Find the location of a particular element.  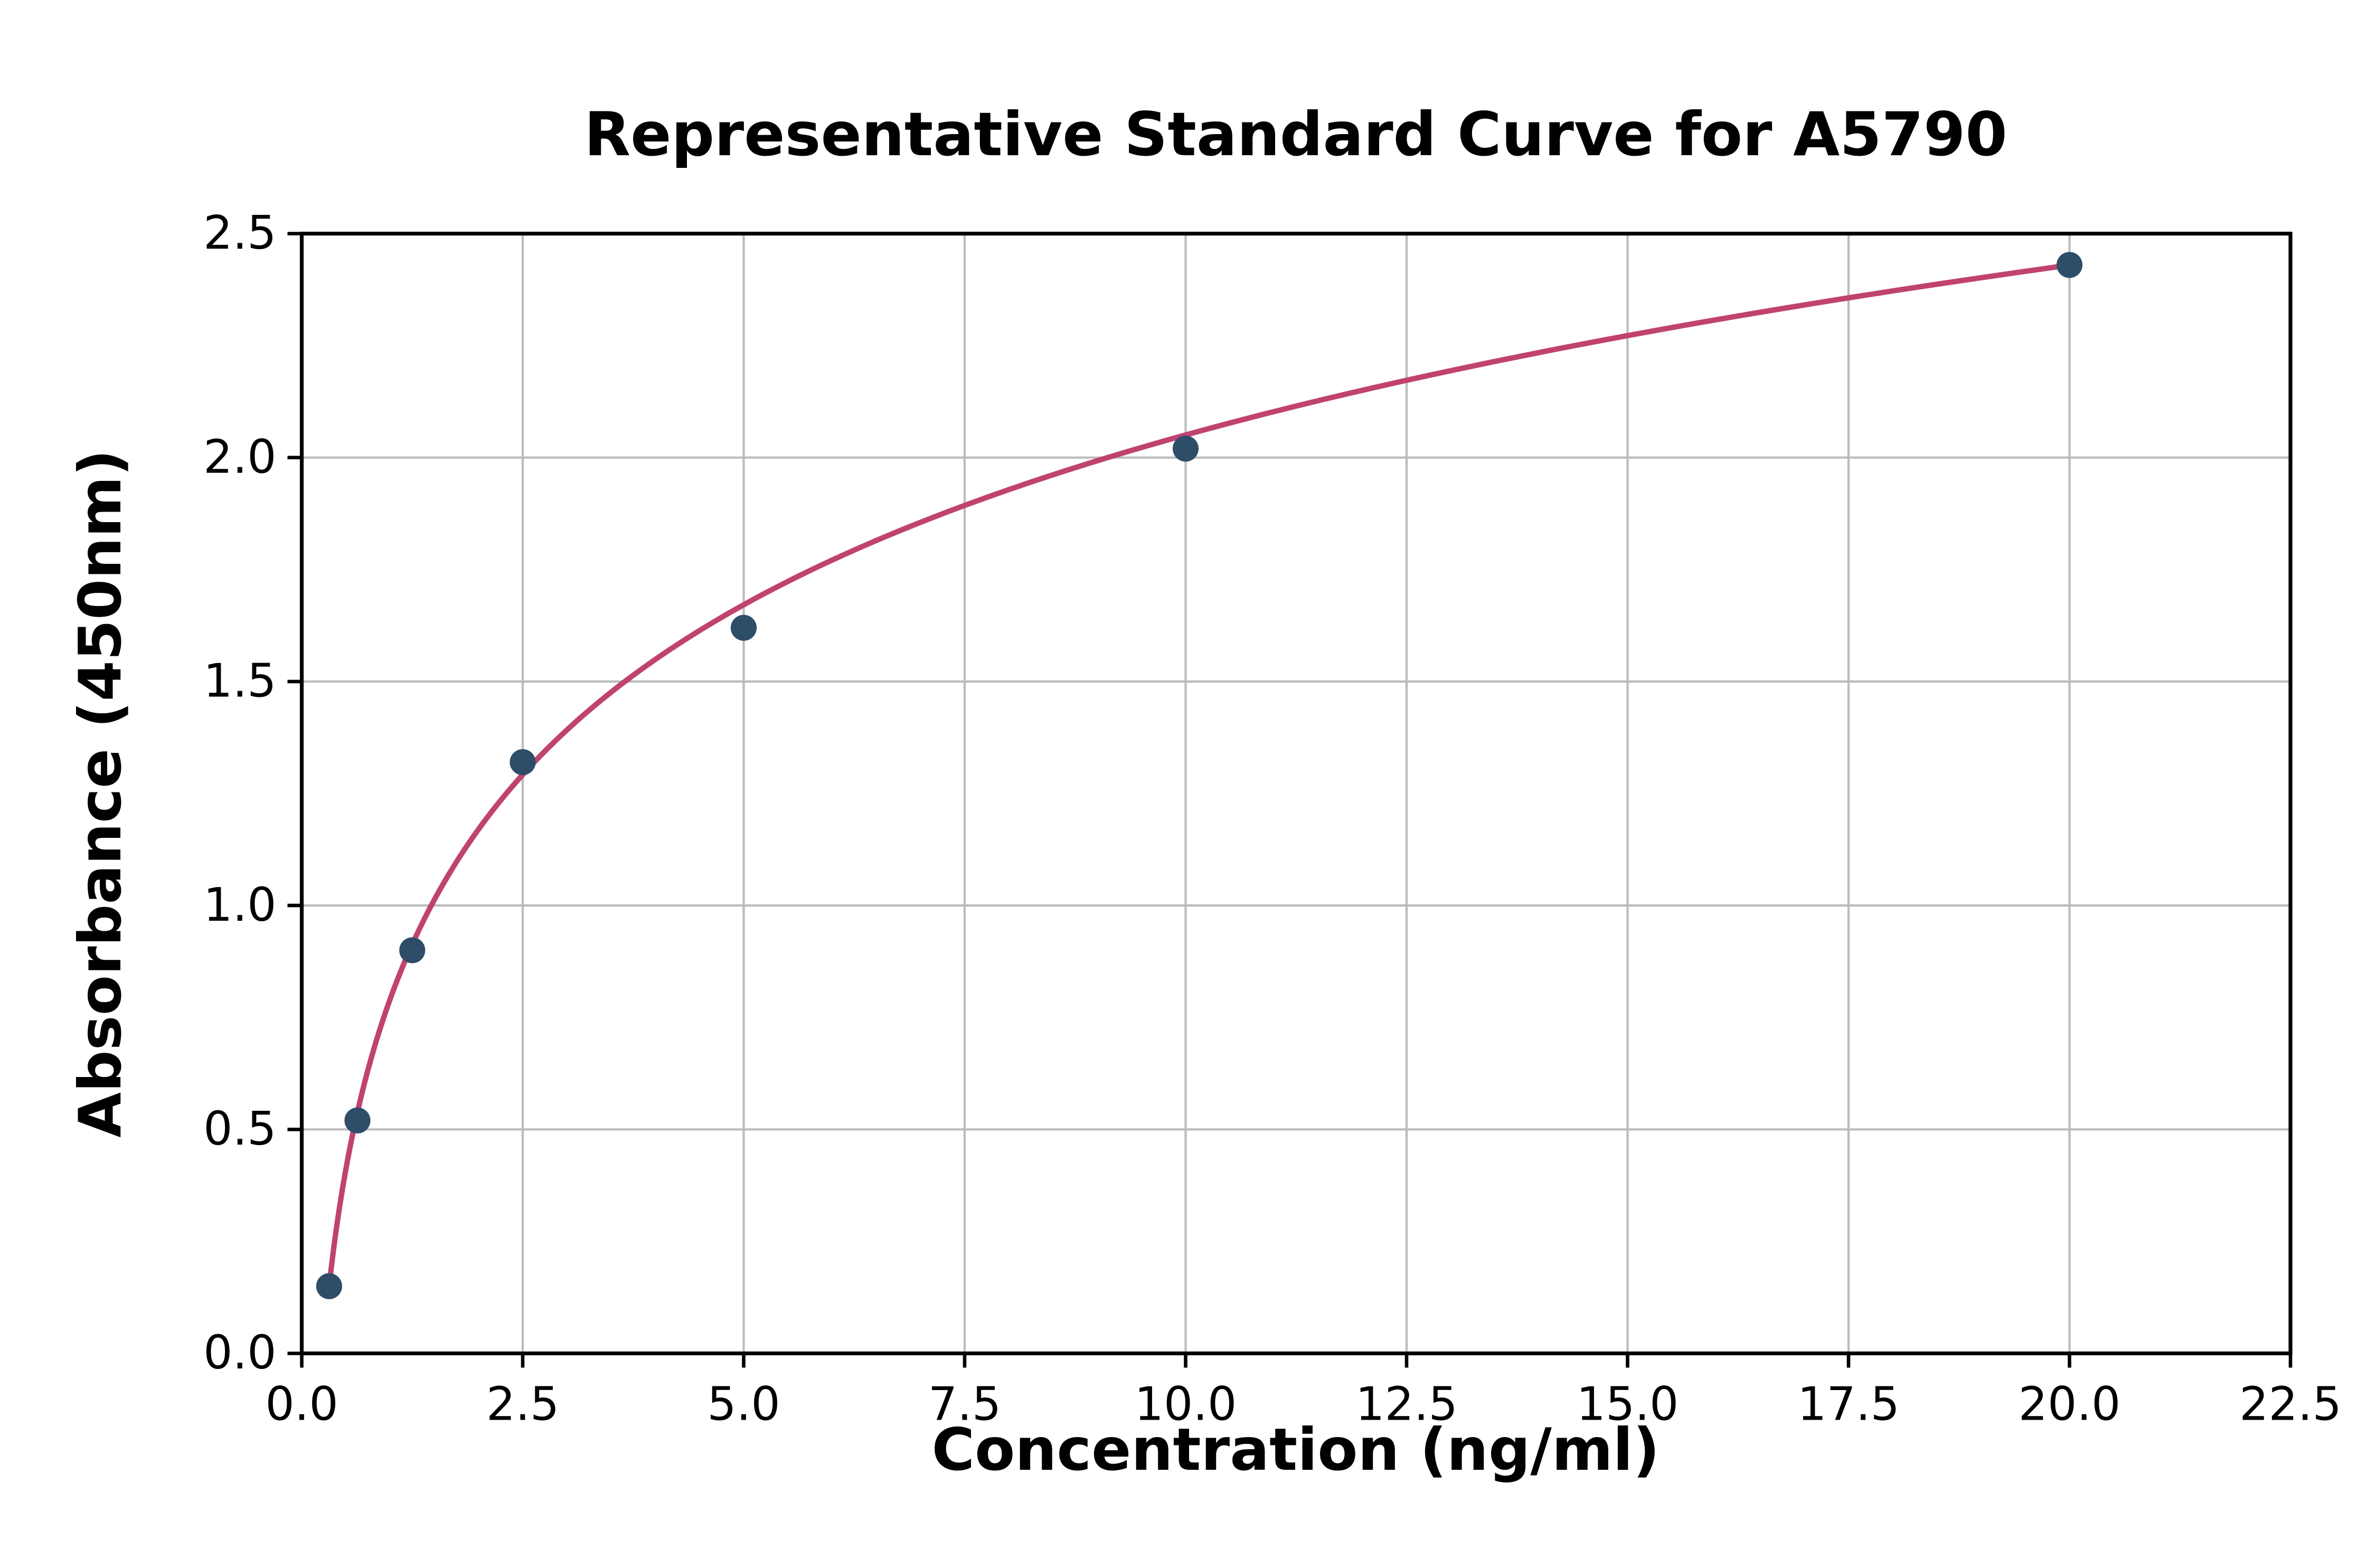

x-tick-label: 20.0 is located at coordinates (2070, 1404).